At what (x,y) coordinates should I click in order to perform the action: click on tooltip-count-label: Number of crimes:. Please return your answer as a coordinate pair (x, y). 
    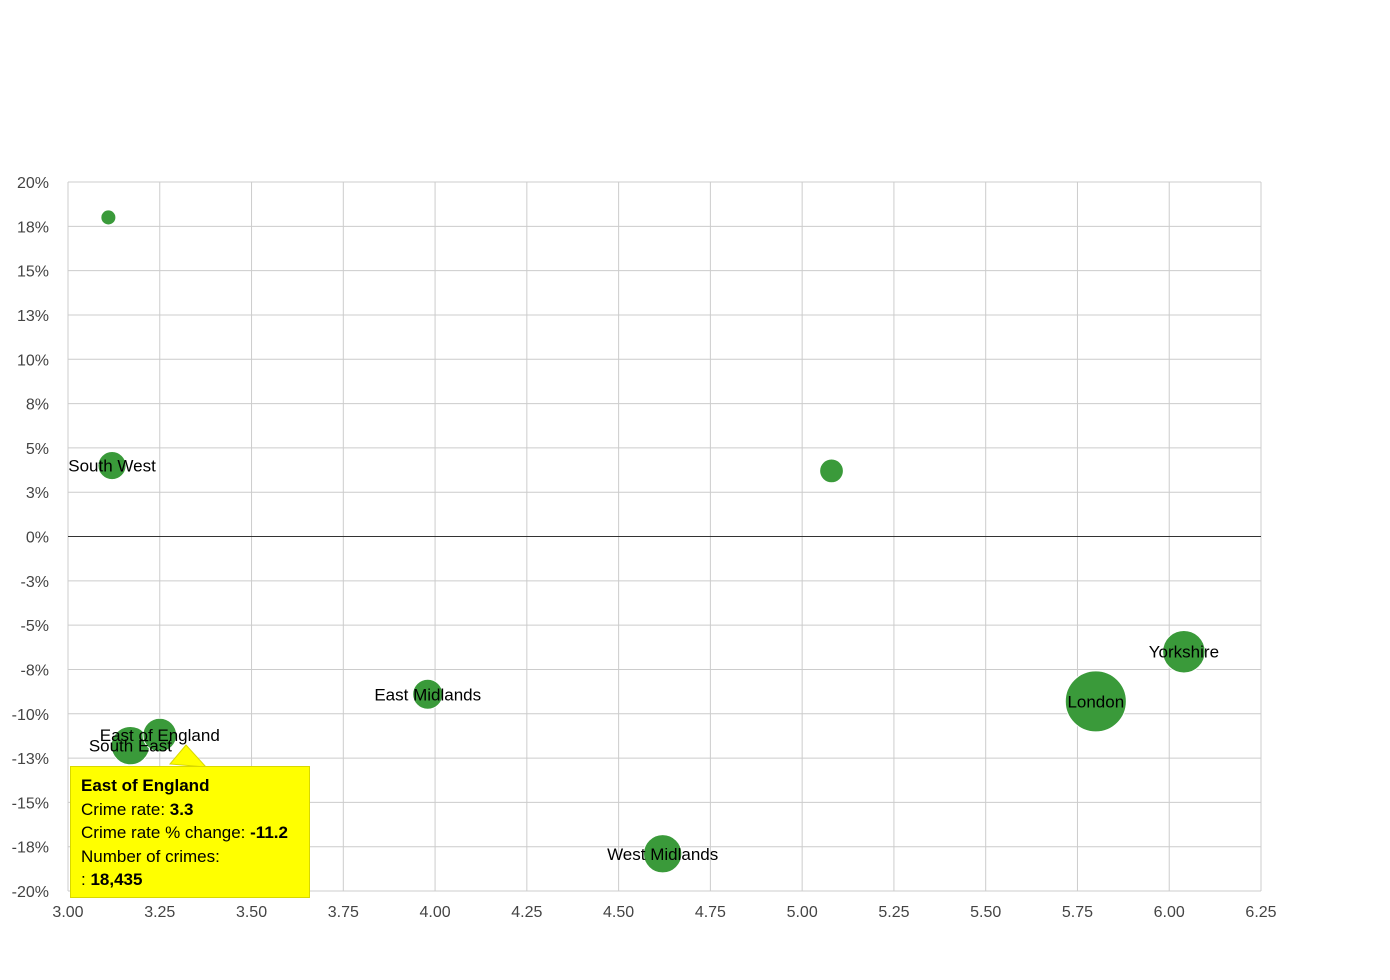
    Looking at the image, I should click on (150, 856).